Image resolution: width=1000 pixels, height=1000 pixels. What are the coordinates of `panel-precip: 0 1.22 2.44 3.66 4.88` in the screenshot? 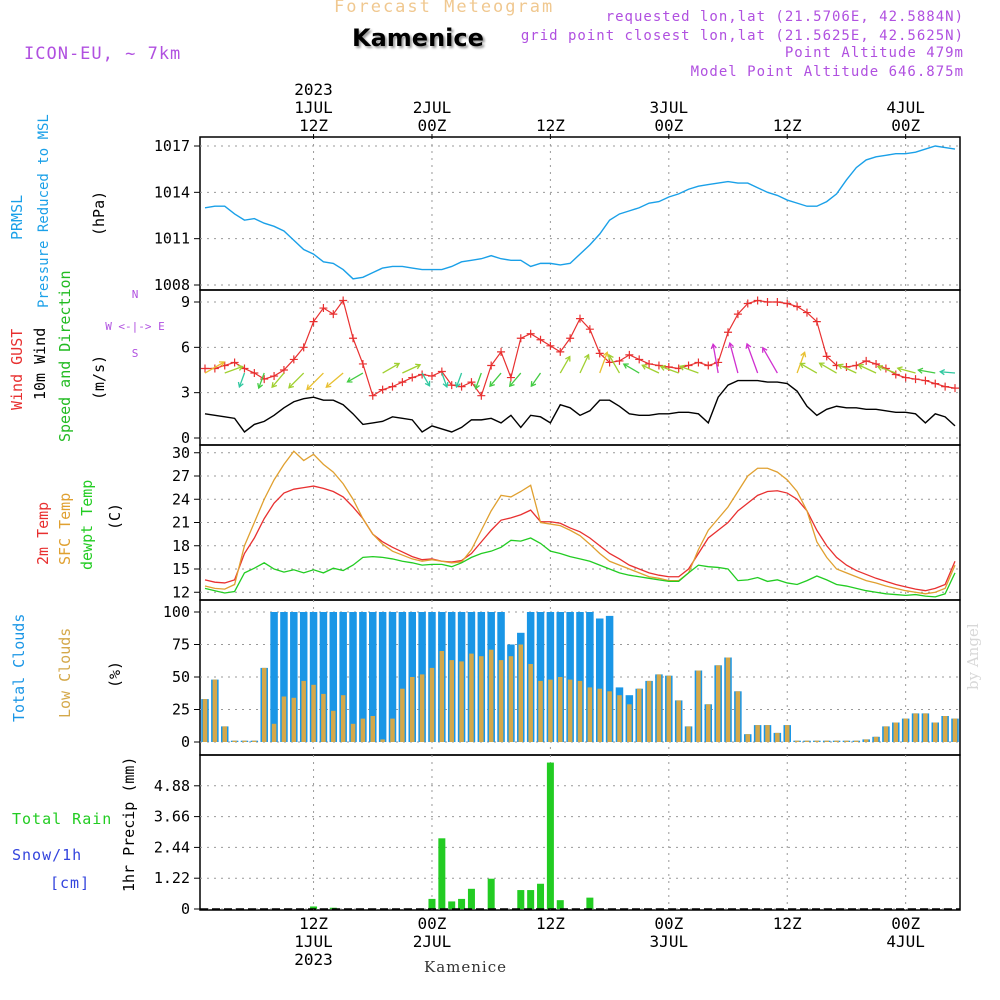 It's located at (557, 836).